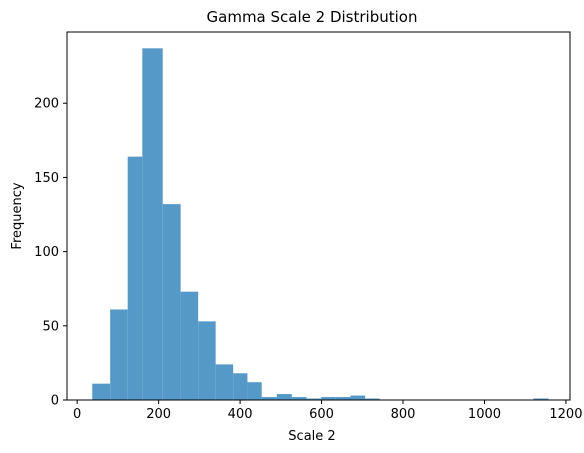 Image resolution: width=584 pixels, height=453 pixels. Describe the element at coordinates (17, 215) in the screenshot. I see `y-axis-label: Frequency` at that location.